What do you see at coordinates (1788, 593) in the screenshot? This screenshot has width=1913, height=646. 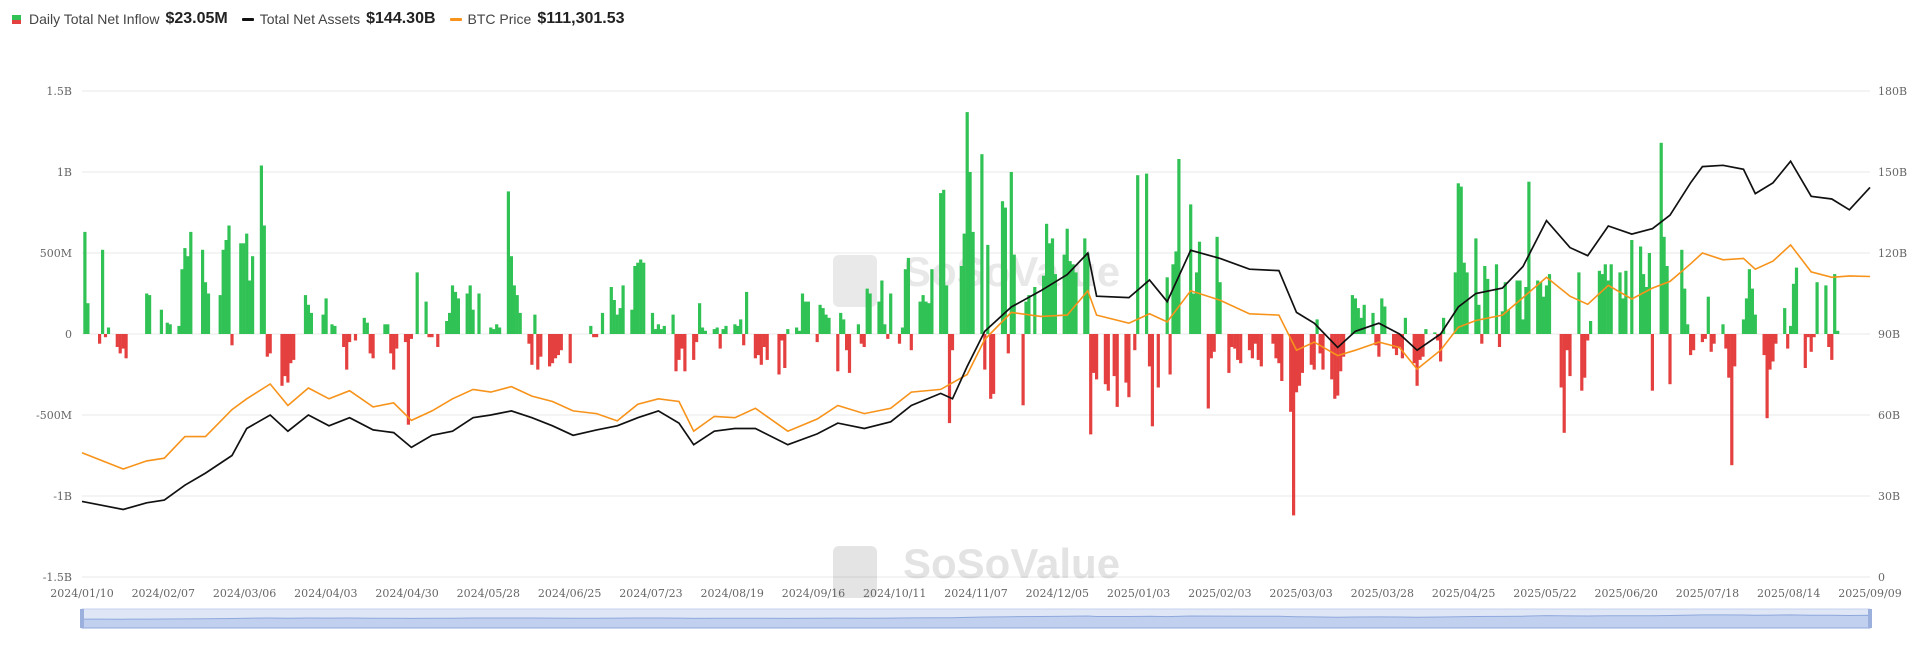 I see `x-tick-label: 2025/08/14` at bounding box center [1788, 593].